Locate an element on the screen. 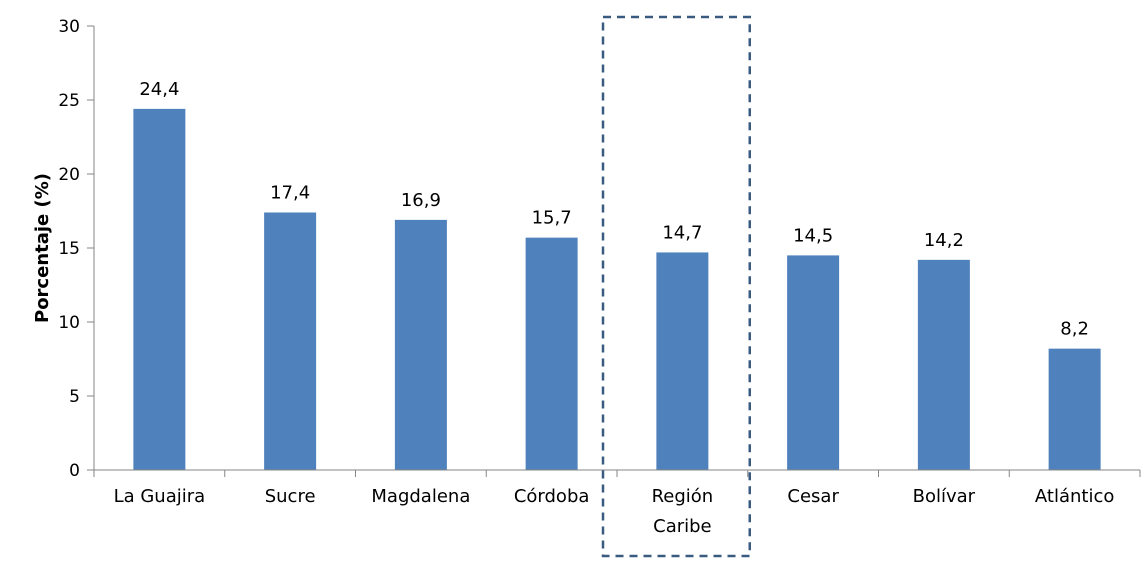 This screenshot has width=1146, height=568. y-tick-label: 10 is located at coordinates (69, 323).